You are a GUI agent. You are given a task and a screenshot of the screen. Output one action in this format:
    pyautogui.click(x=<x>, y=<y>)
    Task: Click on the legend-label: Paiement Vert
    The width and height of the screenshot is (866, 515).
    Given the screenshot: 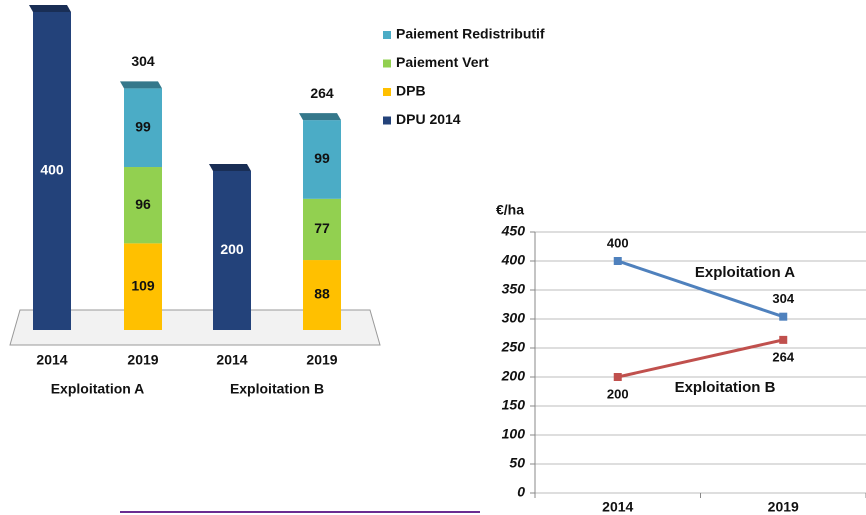 What is the action you would take?
    pyautogui.click(x=442, y=62)
    